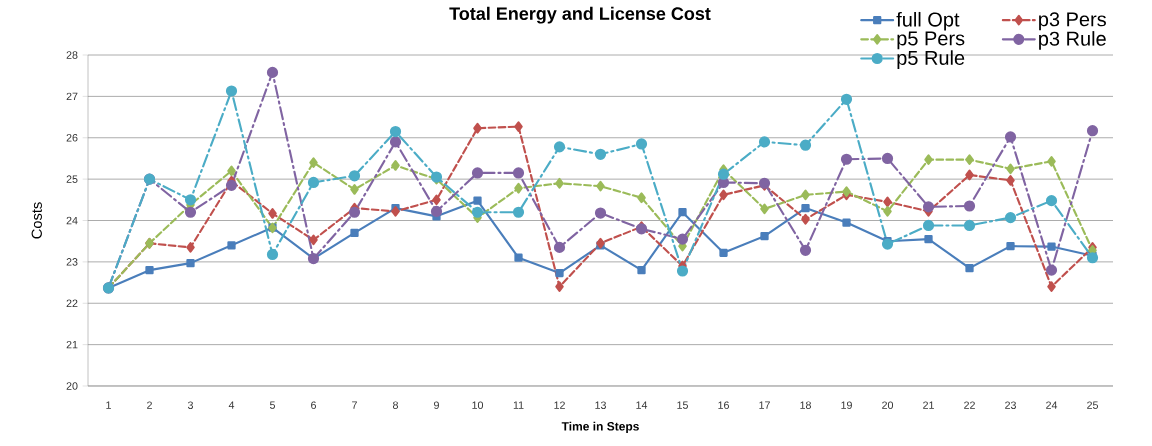 This screenshot has width=1152, height=446. I want to click on x-tick-label: 24, so click(1052, 405).